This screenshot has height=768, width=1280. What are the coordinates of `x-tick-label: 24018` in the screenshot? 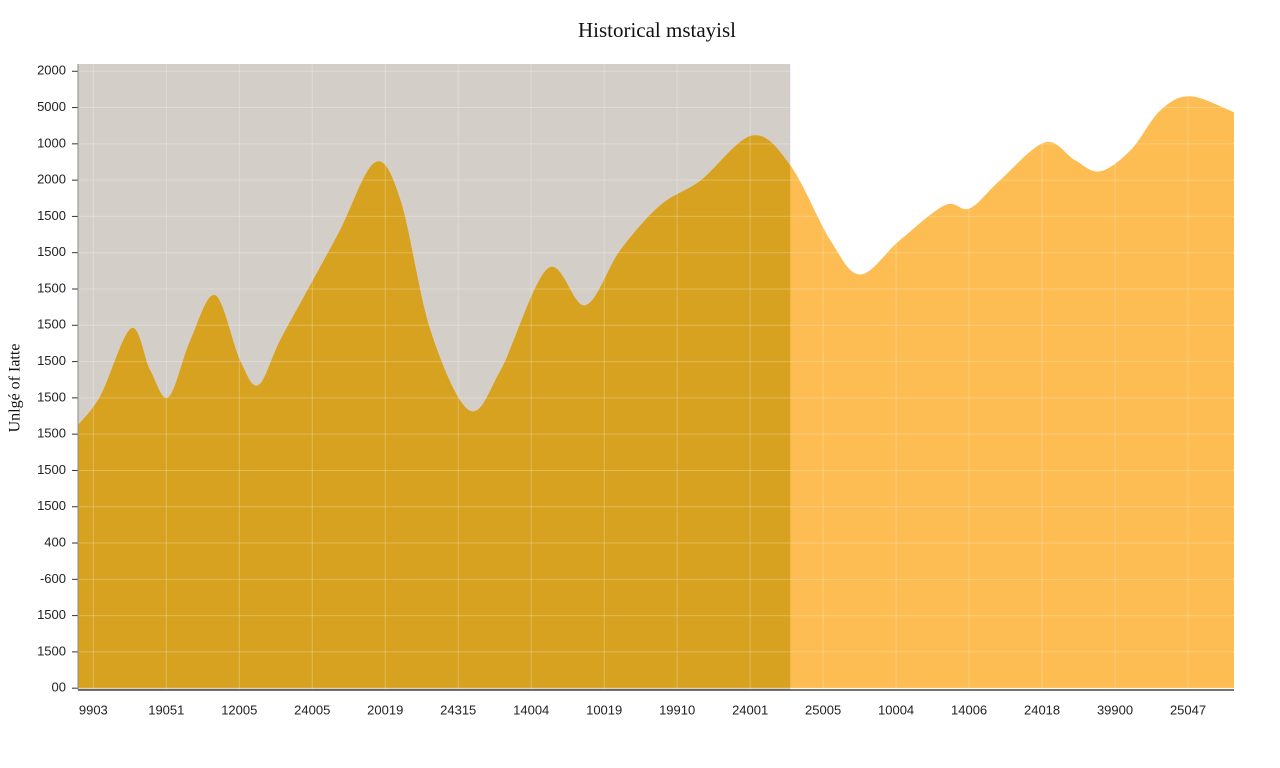 It's located at (1042, 709).